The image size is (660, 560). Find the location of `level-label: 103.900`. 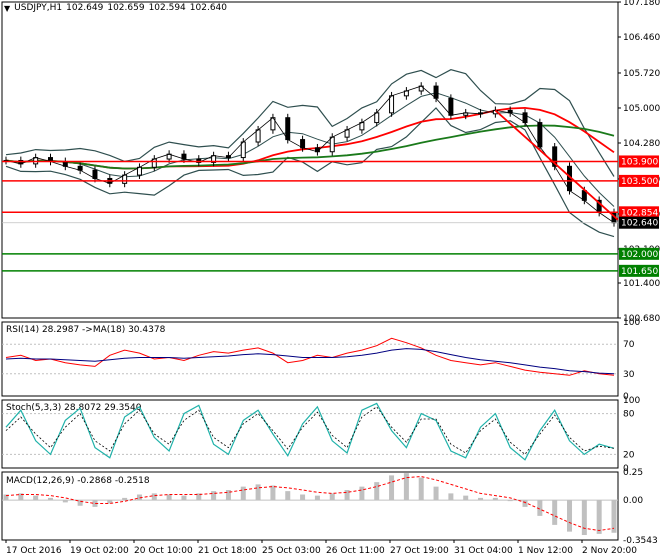

level-label: 103.900 is located at coordinates (639, 162).